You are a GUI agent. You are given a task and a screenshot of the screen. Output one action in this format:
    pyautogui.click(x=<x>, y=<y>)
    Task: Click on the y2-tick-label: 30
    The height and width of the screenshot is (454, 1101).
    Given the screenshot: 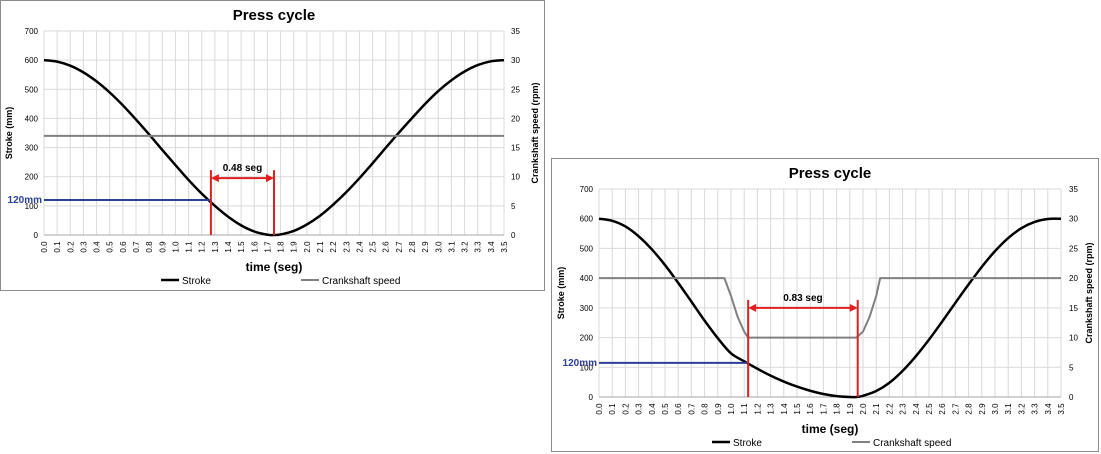 What is the action you would take?
    pyautogui.click(x=515, y=60)
    